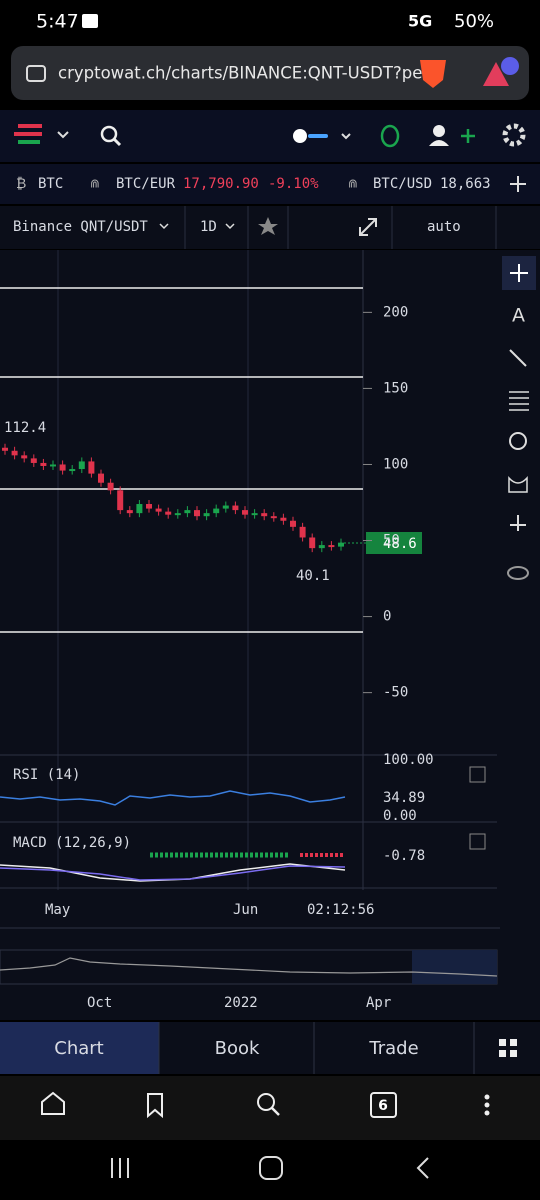 The image size is (540, 1200). What do you see at coordinates (433, 74) in the screenshot?
I see `brave-icon` at bounding box center [433, 74].